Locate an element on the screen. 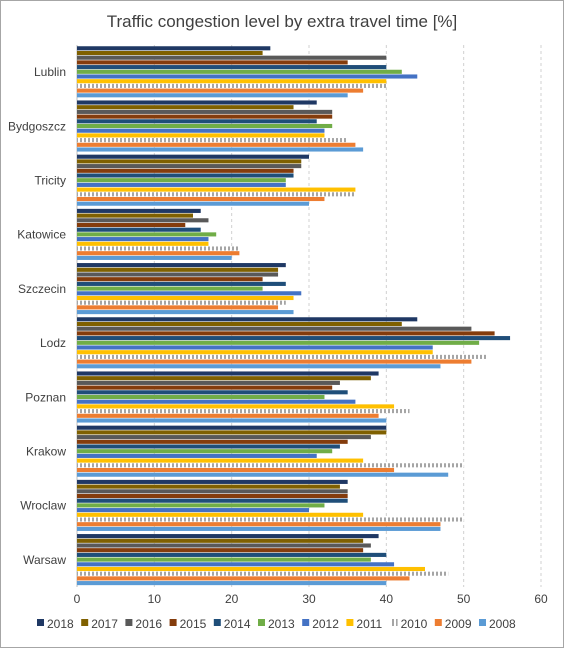 The image size is (564, 648). bar-szczecin-2016 is located at coordinates (178, 274).